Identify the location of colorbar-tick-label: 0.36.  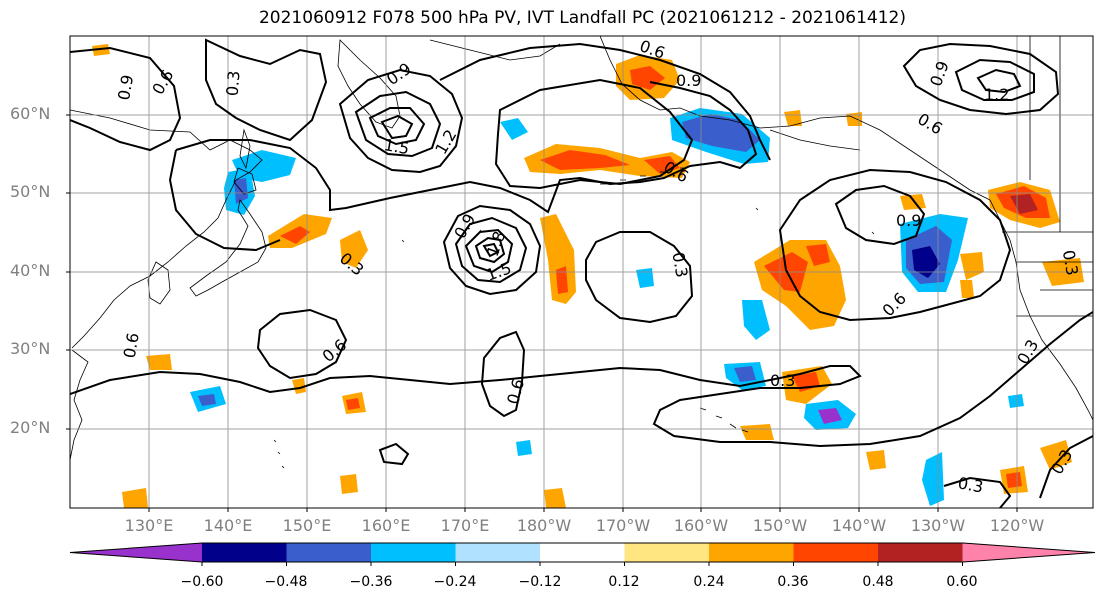
(793, 582).